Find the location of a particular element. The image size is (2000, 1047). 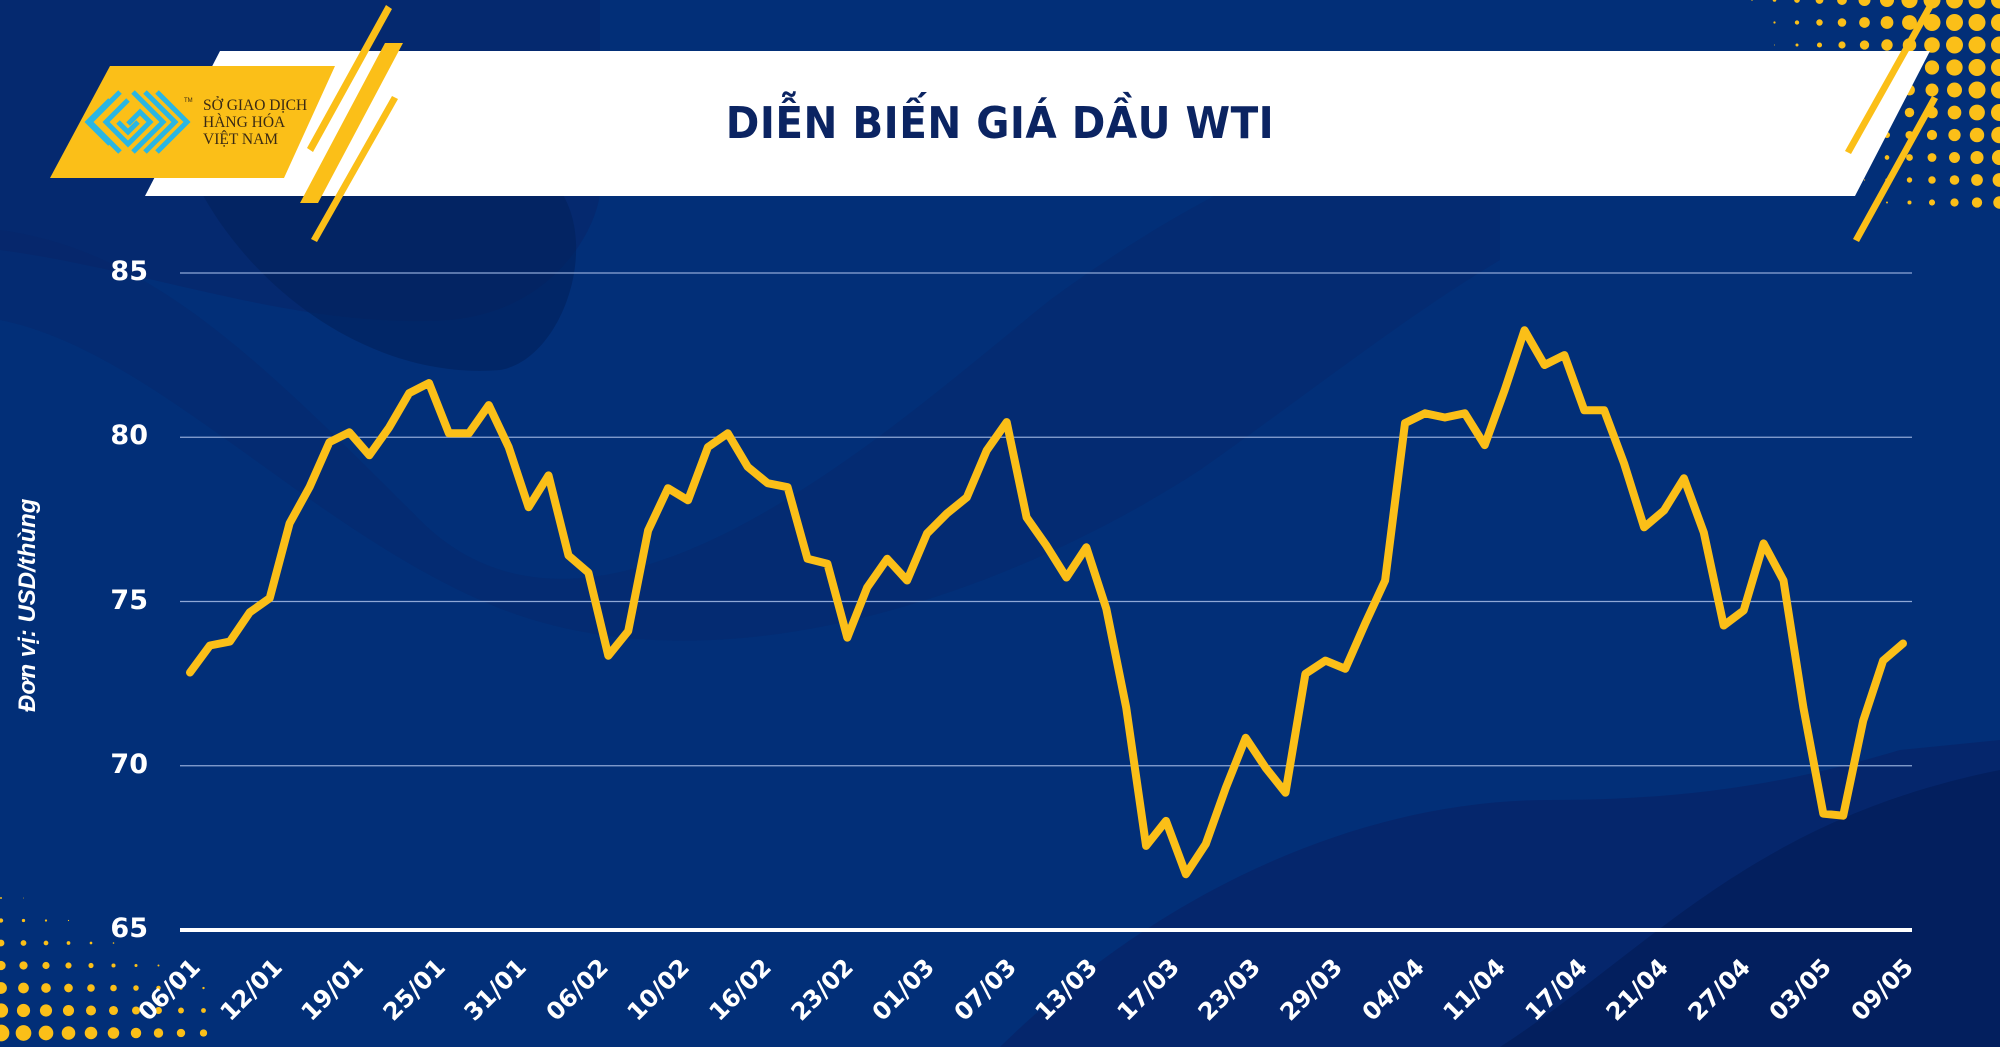

chart-title: DIỄN BIẾN GIÁ DẦU WTI is located at coordinates (1000, 123).